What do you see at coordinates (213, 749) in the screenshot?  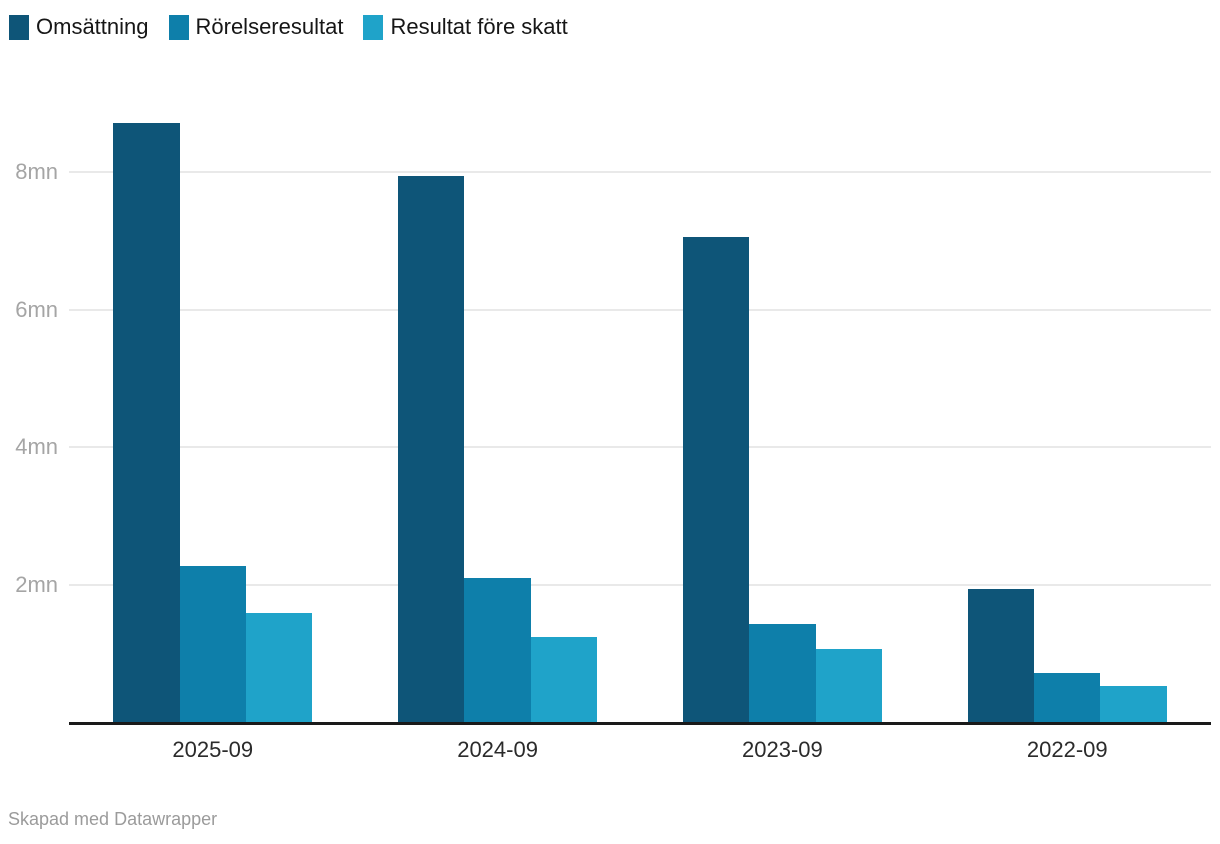 I see `x-category-label: 2025-09` at bounding box center [213, 749].